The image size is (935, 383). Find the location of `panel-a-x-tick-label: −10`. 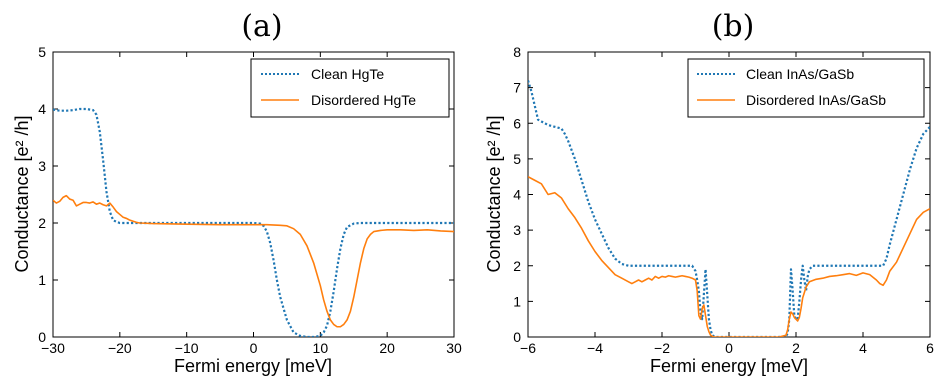

panel-a-x-tick-label: −10 is located at coordinates (187, 348).